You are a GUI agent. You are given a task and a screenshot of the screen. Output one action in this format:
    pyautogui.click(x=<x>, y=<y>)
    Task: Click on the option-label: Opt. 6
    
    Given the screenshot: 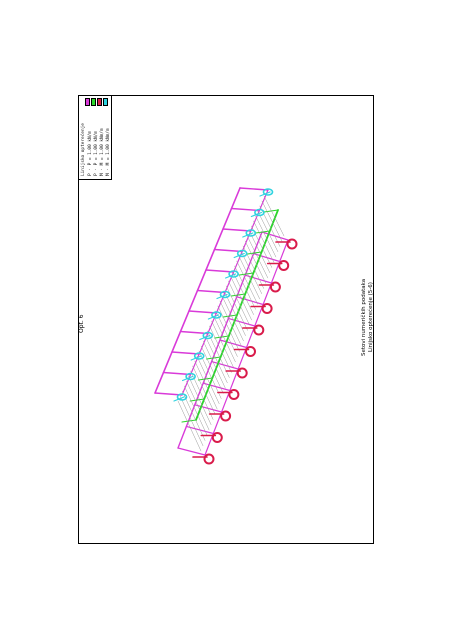 What is the action you would take?
    pyautogui.click(x=81, y=323)
    